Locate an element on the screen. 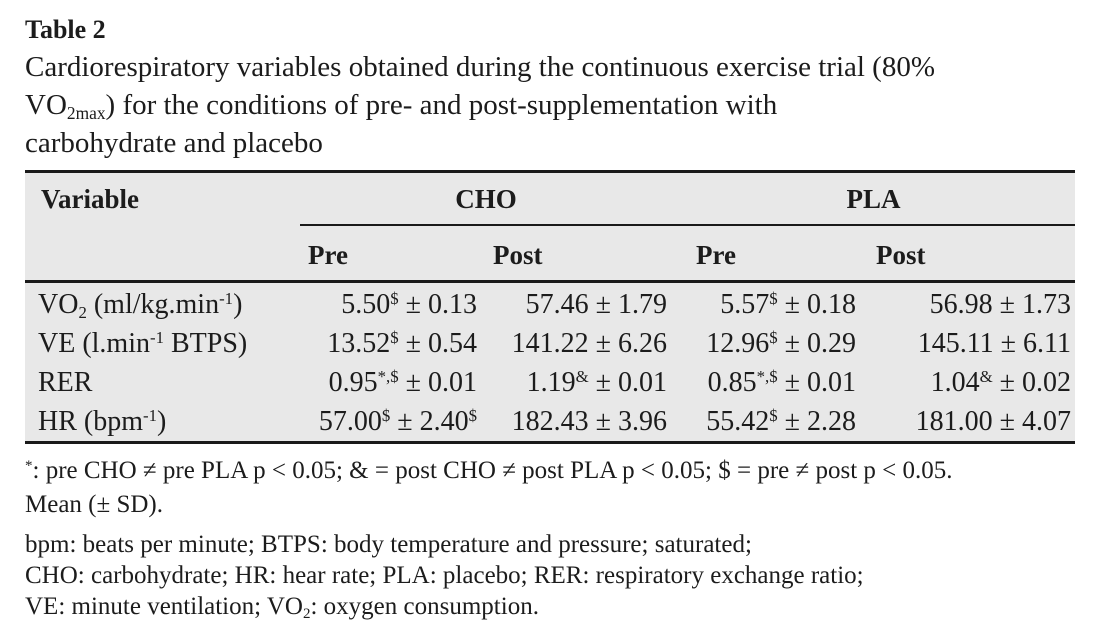  sub-header-row: Pre Post Pre Post is located at coordinates (550, 254).